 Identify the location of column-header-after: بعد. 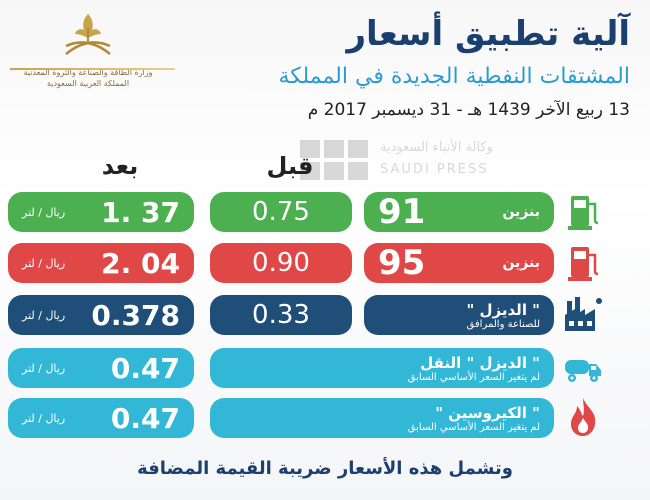
(120, 166).